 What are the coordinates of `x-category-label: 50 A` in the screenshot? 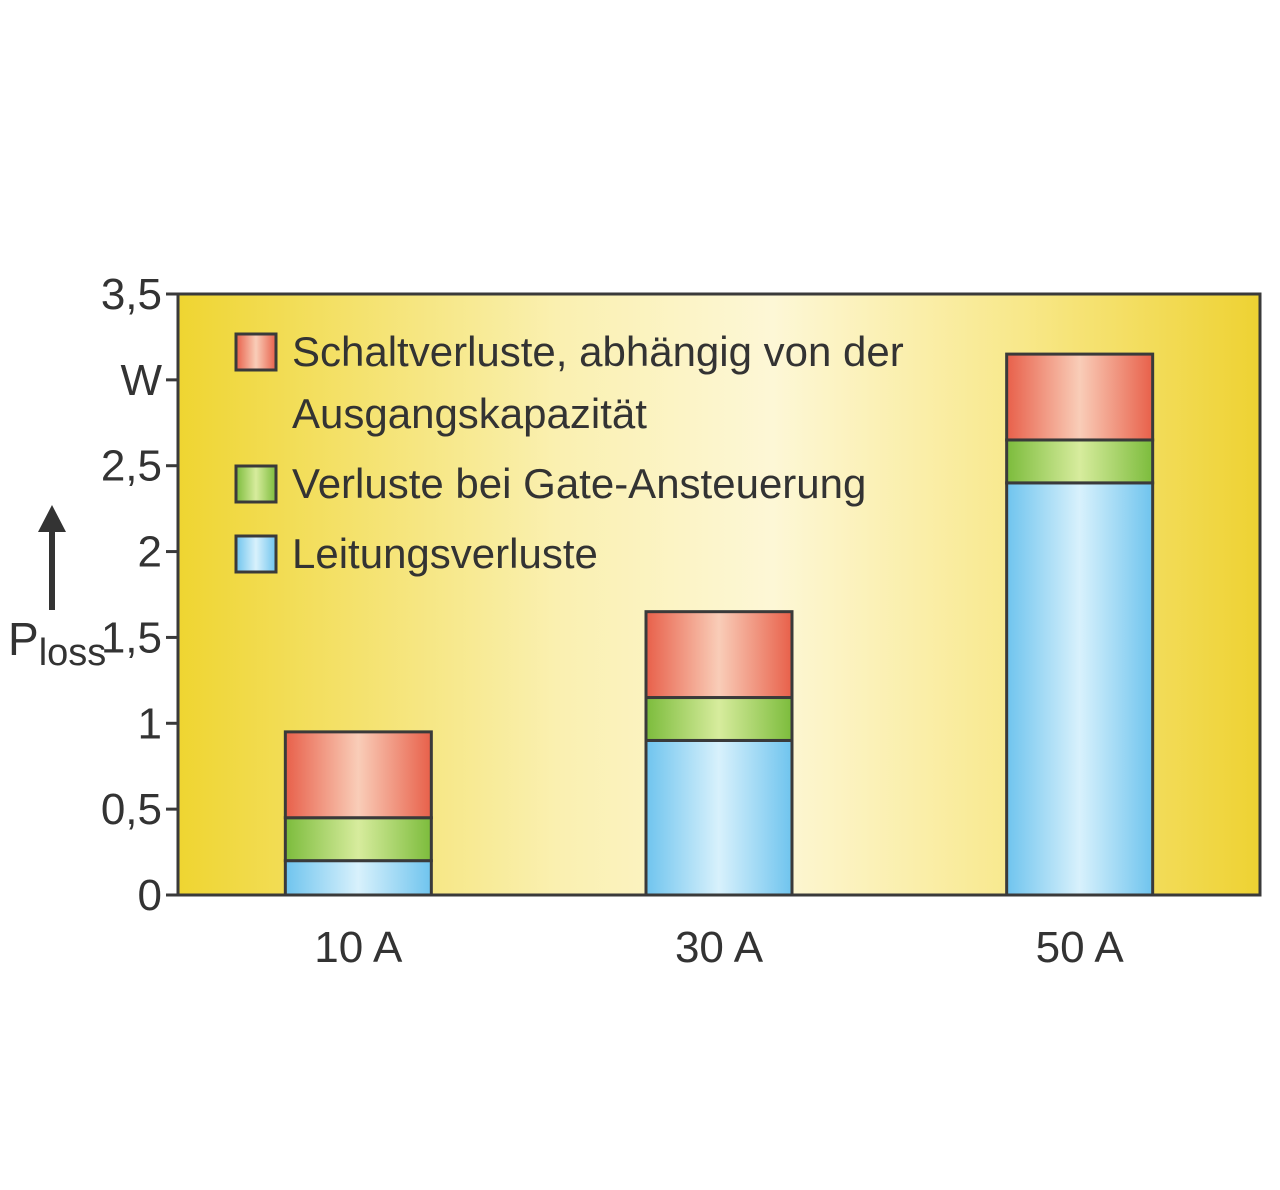 It's located at (1080, 947).